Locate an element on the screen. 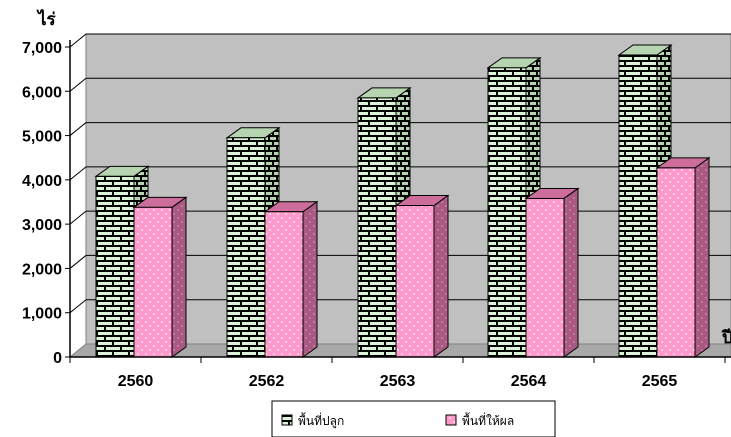 This screenshot has height=437, width=731. x-tick-label: 2563 is located at coordinates (398, 381).